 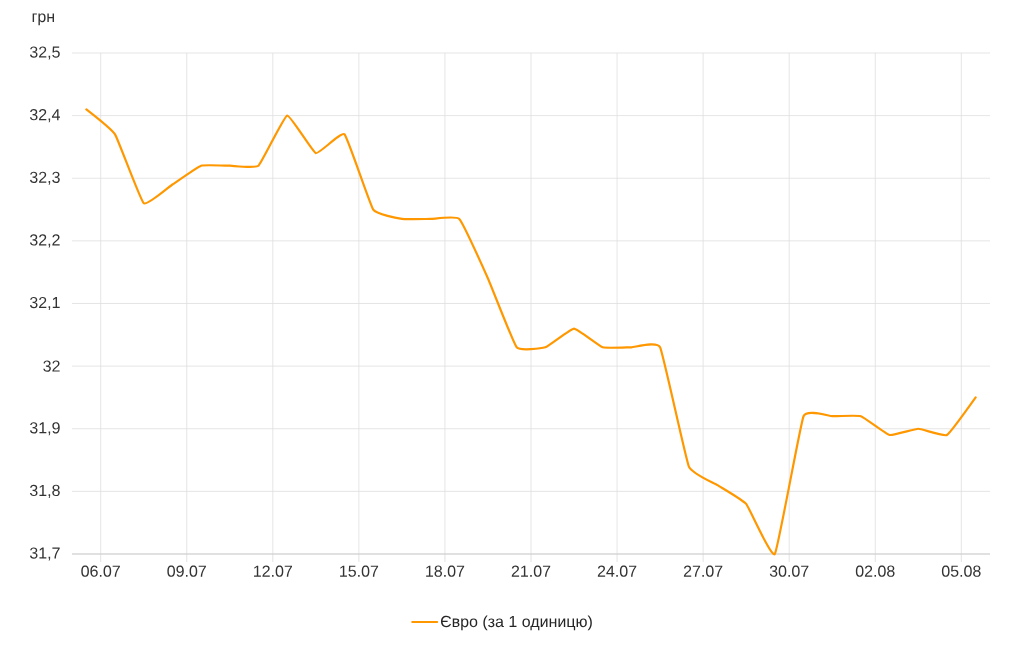 What do you see at coordinates (531, 571) in the screenshot?
I see `x-tick-label: 21.07` at bounding box center [531, 571].